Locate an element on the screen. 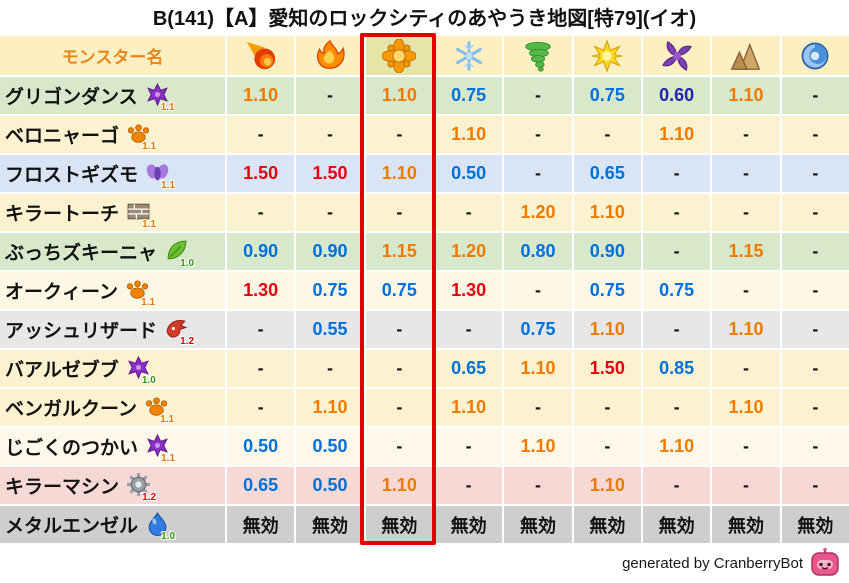 This screenshot has height=583, width=849. monster-name: ぶっちズキーニャ is located at coordinates (81, 253).